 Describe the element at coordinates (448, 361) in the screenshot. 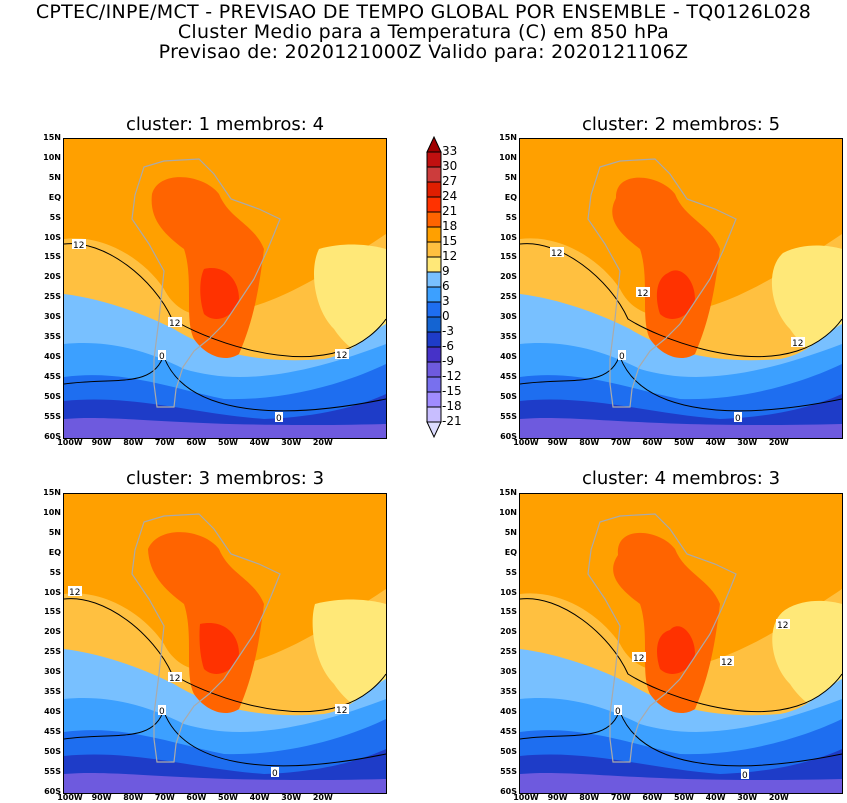

I see `colorbar-label: -9` at that location.